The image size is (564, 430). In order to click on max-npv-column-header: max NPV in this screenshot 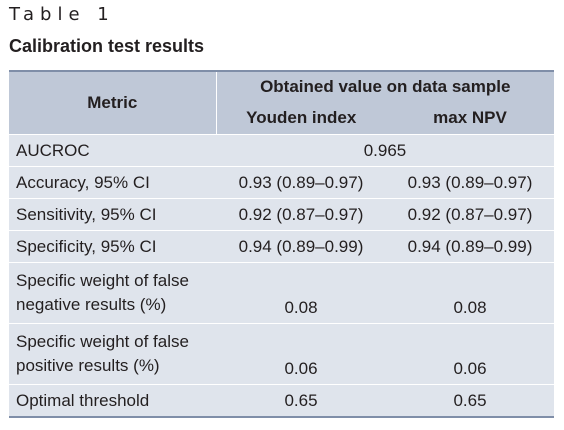, I will do `click(470, 118)`.